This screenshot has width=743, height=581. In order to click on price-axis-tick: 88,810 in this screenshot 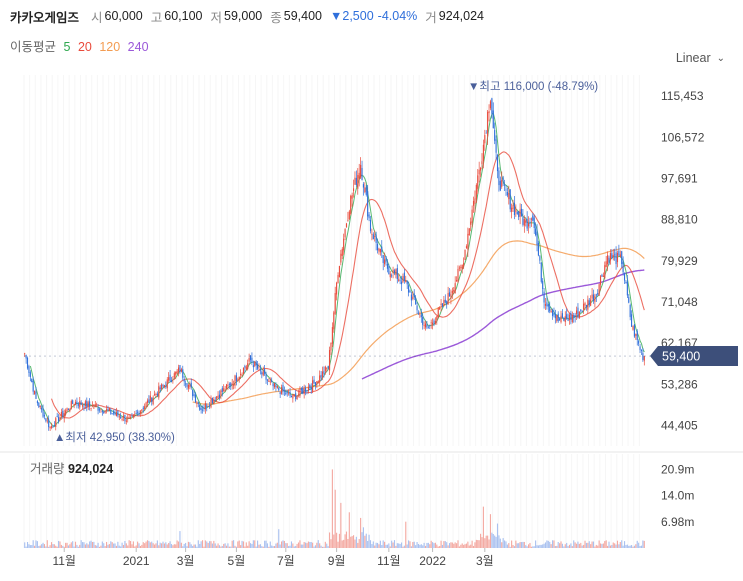, I will do `click(679, 220)`.